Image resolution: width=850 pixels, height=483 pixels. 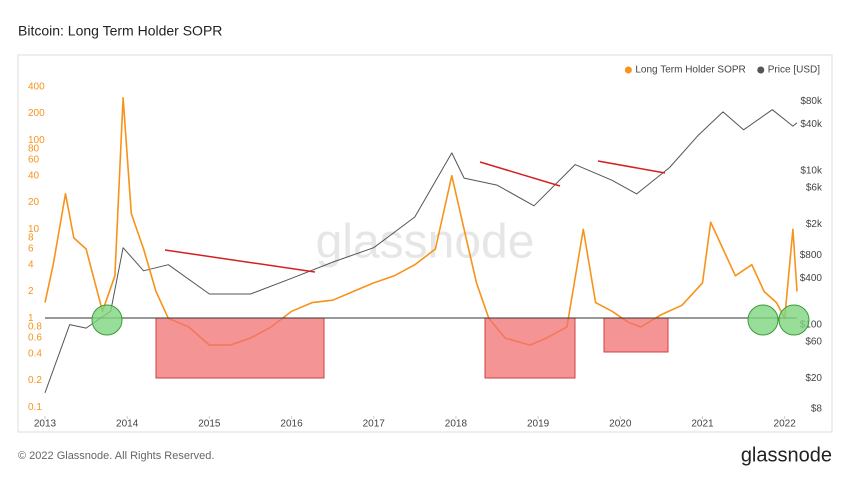 What do you see at coordinates (34, 202) in the screenshot?
I see `y-tick-label: 20` at bounding box center [34, 202].